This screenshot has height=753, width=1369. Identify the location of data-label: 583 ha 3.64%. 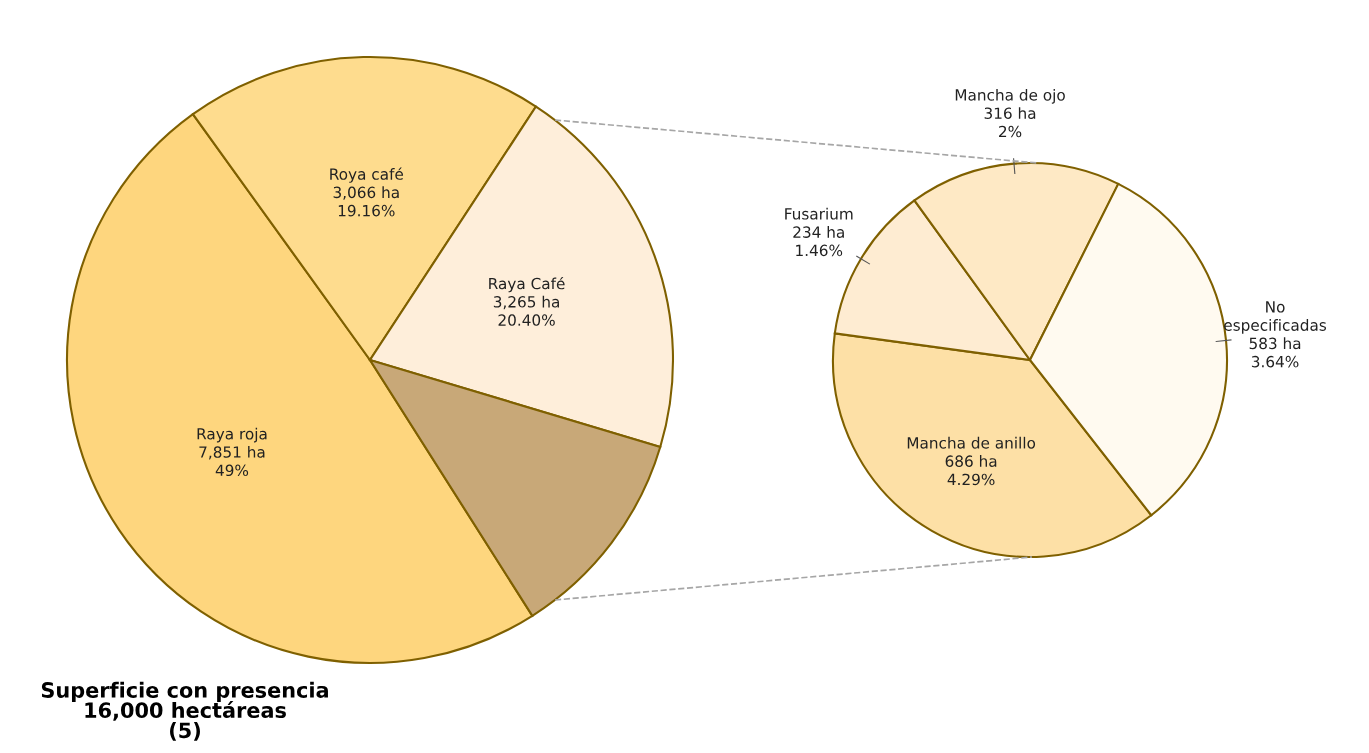
(1275, 352).